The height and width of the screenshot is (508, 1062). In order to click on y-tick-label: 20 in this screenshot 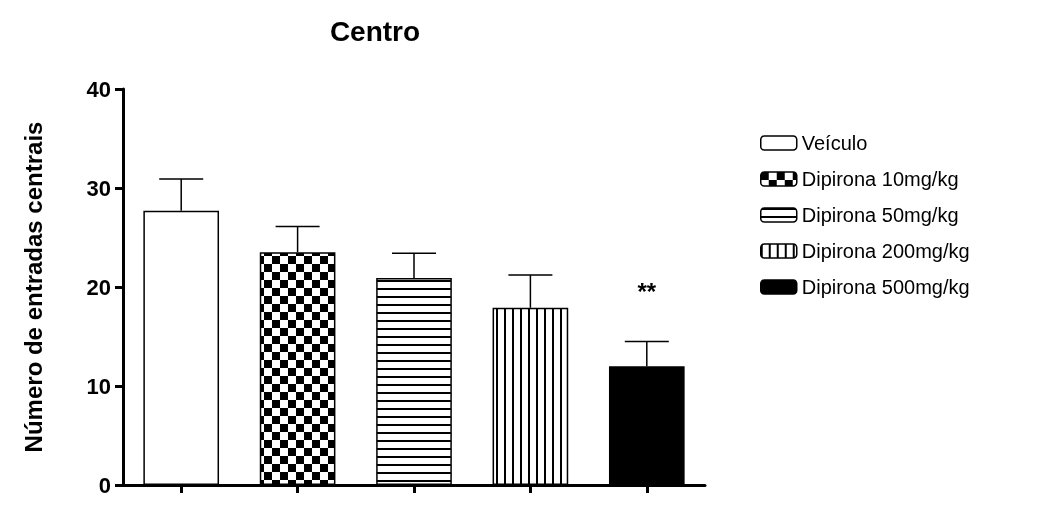, I will do `click(98, 287)`.